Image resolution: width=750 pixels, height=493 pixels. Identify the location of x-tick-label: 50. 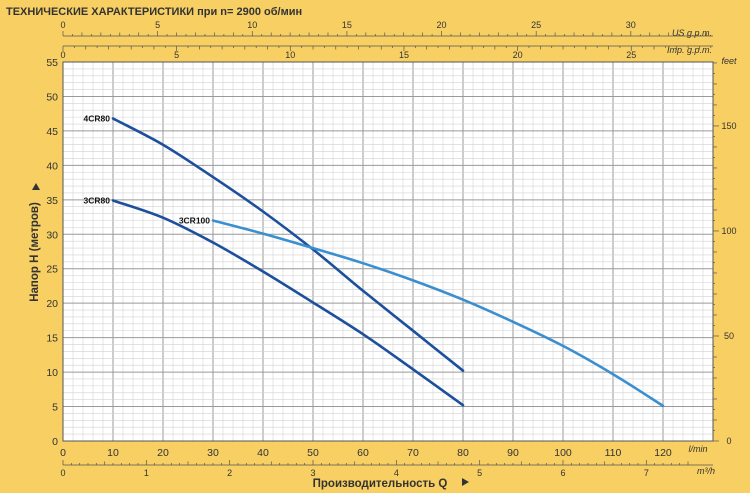
(313, 453).